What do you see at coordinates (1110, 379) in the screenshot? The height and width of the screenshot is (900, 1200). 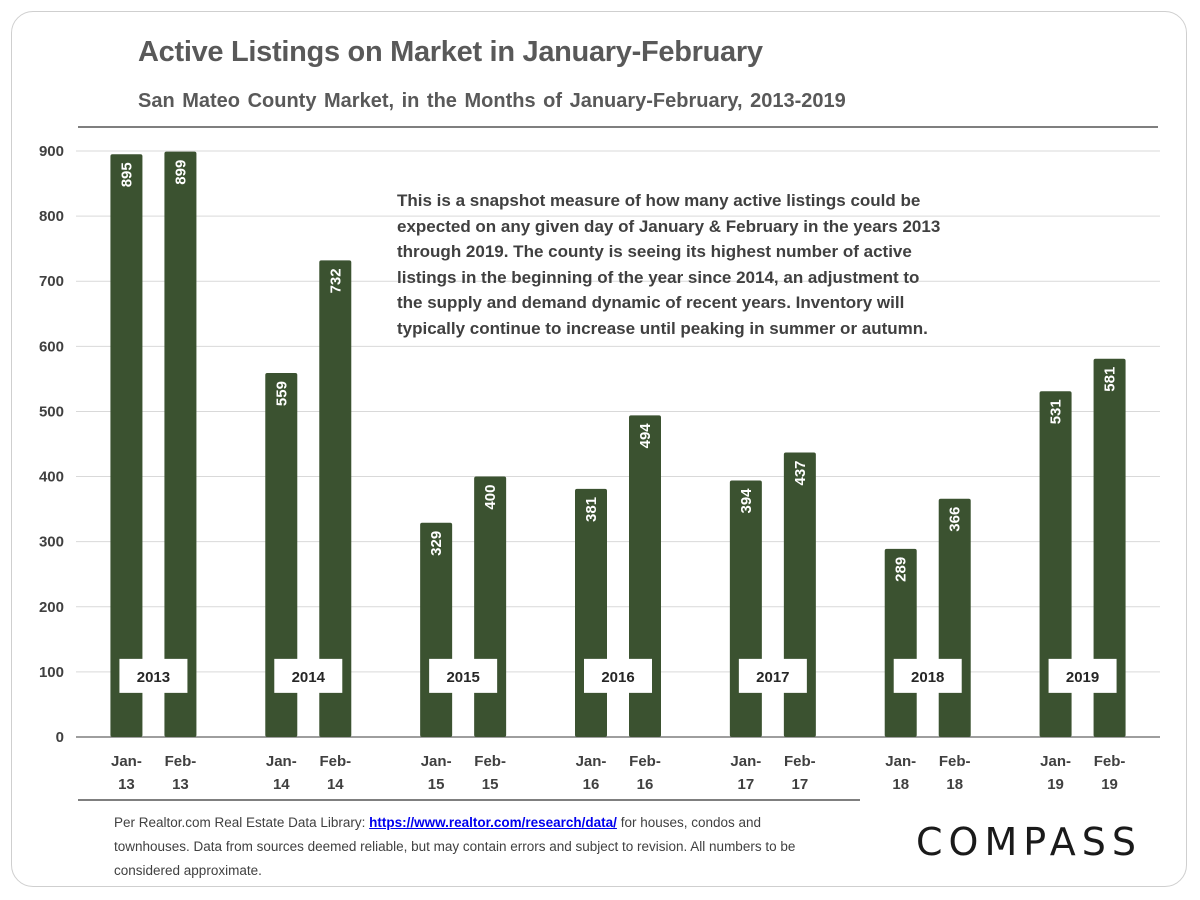 I see `bar-value-label: 581` at bounding box center [1110, 379].